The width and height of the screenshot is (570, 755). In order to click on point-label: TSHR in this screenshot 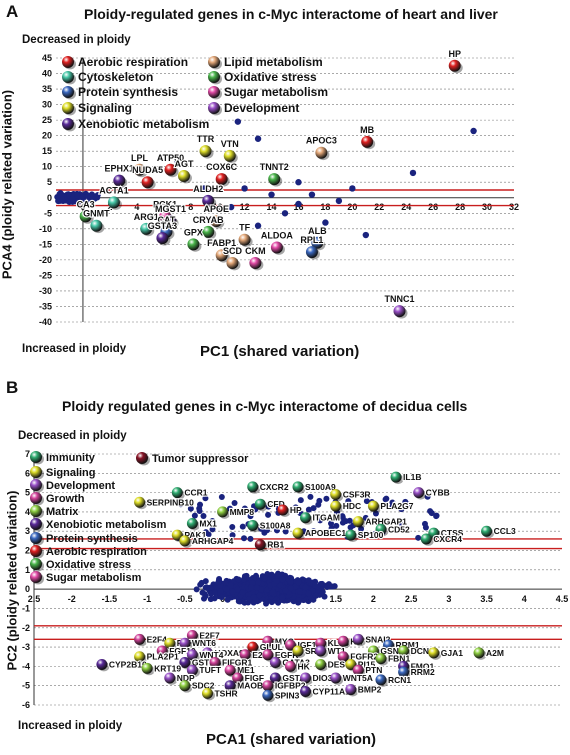, I will do `click(225, 693)`.